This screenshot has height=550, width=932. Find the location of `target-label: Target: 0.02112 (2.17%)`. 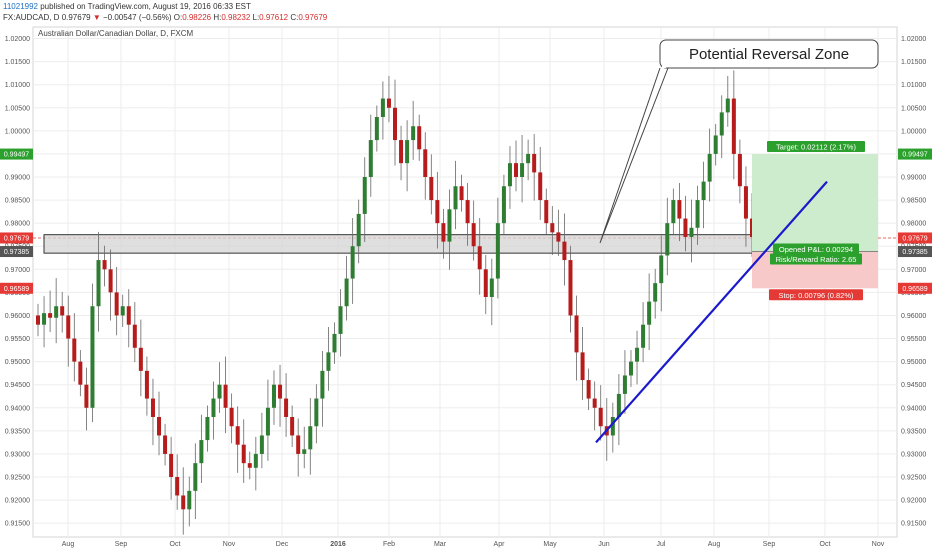

target-label: Target: 0.02112 (2.17%) is located at coordinates (816, 147).